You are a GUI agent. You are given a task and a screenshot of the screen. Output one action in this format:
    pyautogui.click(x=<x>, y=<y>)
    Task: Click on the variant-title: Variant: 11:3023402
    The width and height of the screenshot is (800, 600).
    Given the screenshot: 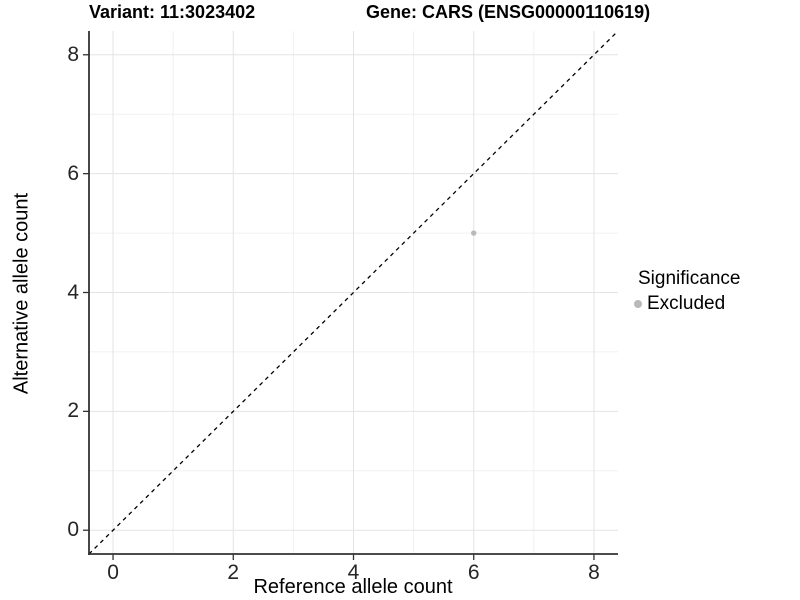 What is the action you would take?
    pyautogui.click(x=172, y=12)
    